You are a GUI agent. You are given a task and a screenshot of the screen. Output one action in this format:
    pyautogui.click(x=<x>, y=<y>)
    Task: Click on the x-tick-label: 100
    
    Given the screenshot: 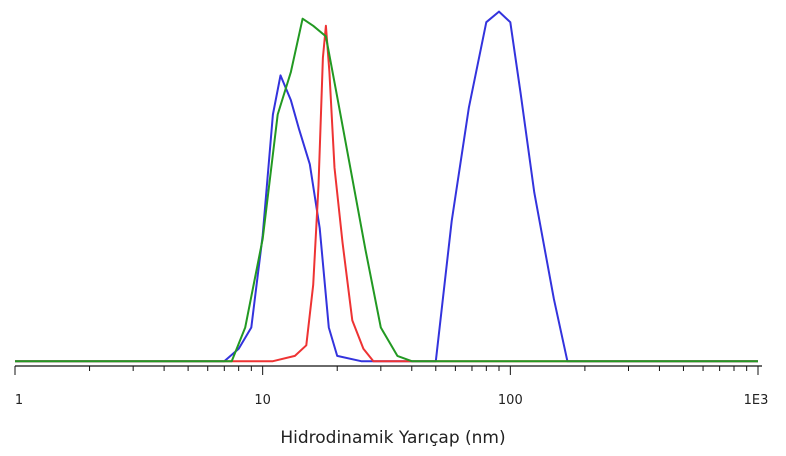 What is the action you would take?
    pyautogui.click(x=510, y=400)
    